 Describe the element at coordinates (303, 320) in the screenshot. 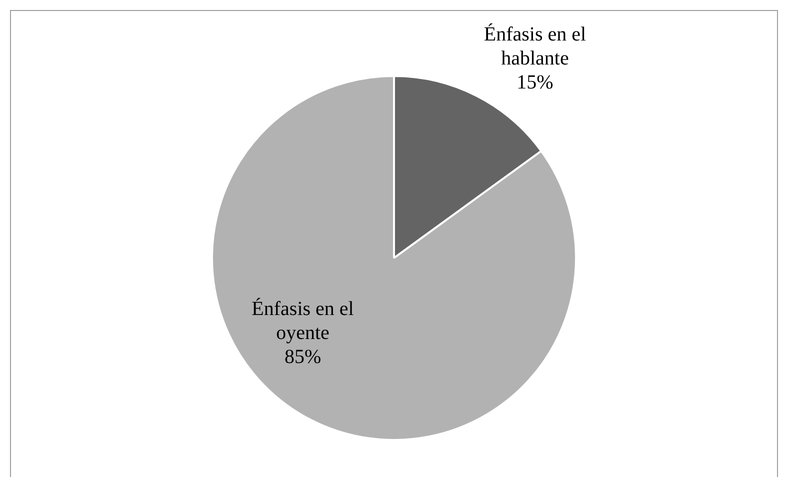

I see `slice-label: Énfasis en el oyente` at that location.